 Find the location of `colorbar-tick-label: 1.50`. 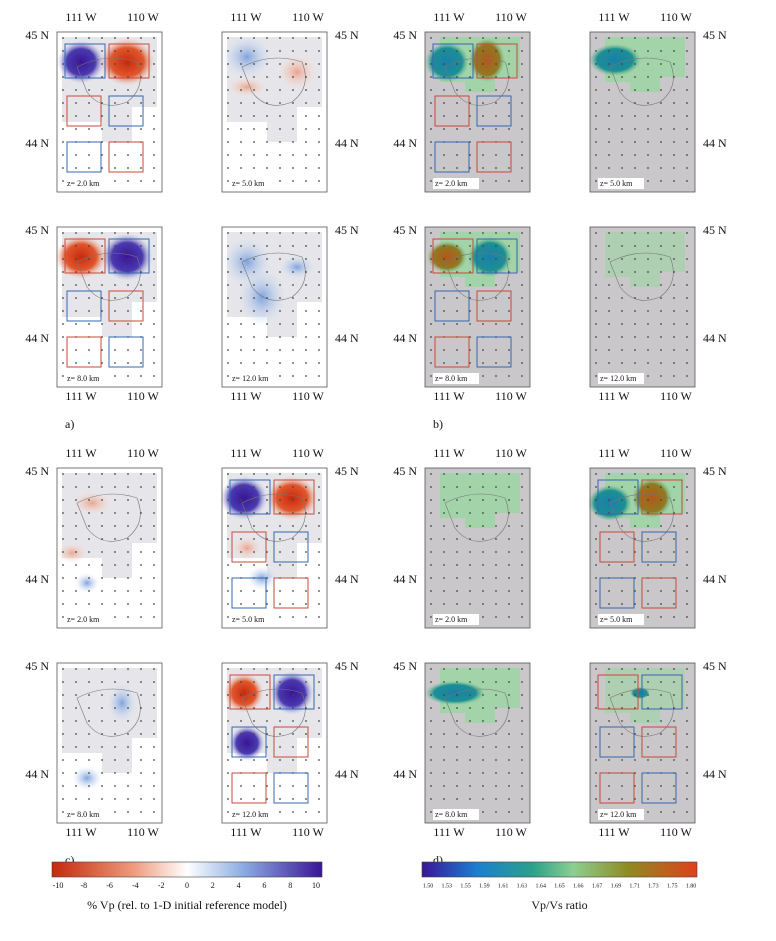

colorbar-tick-label: 1.50 is located at coordinates (428, 886).